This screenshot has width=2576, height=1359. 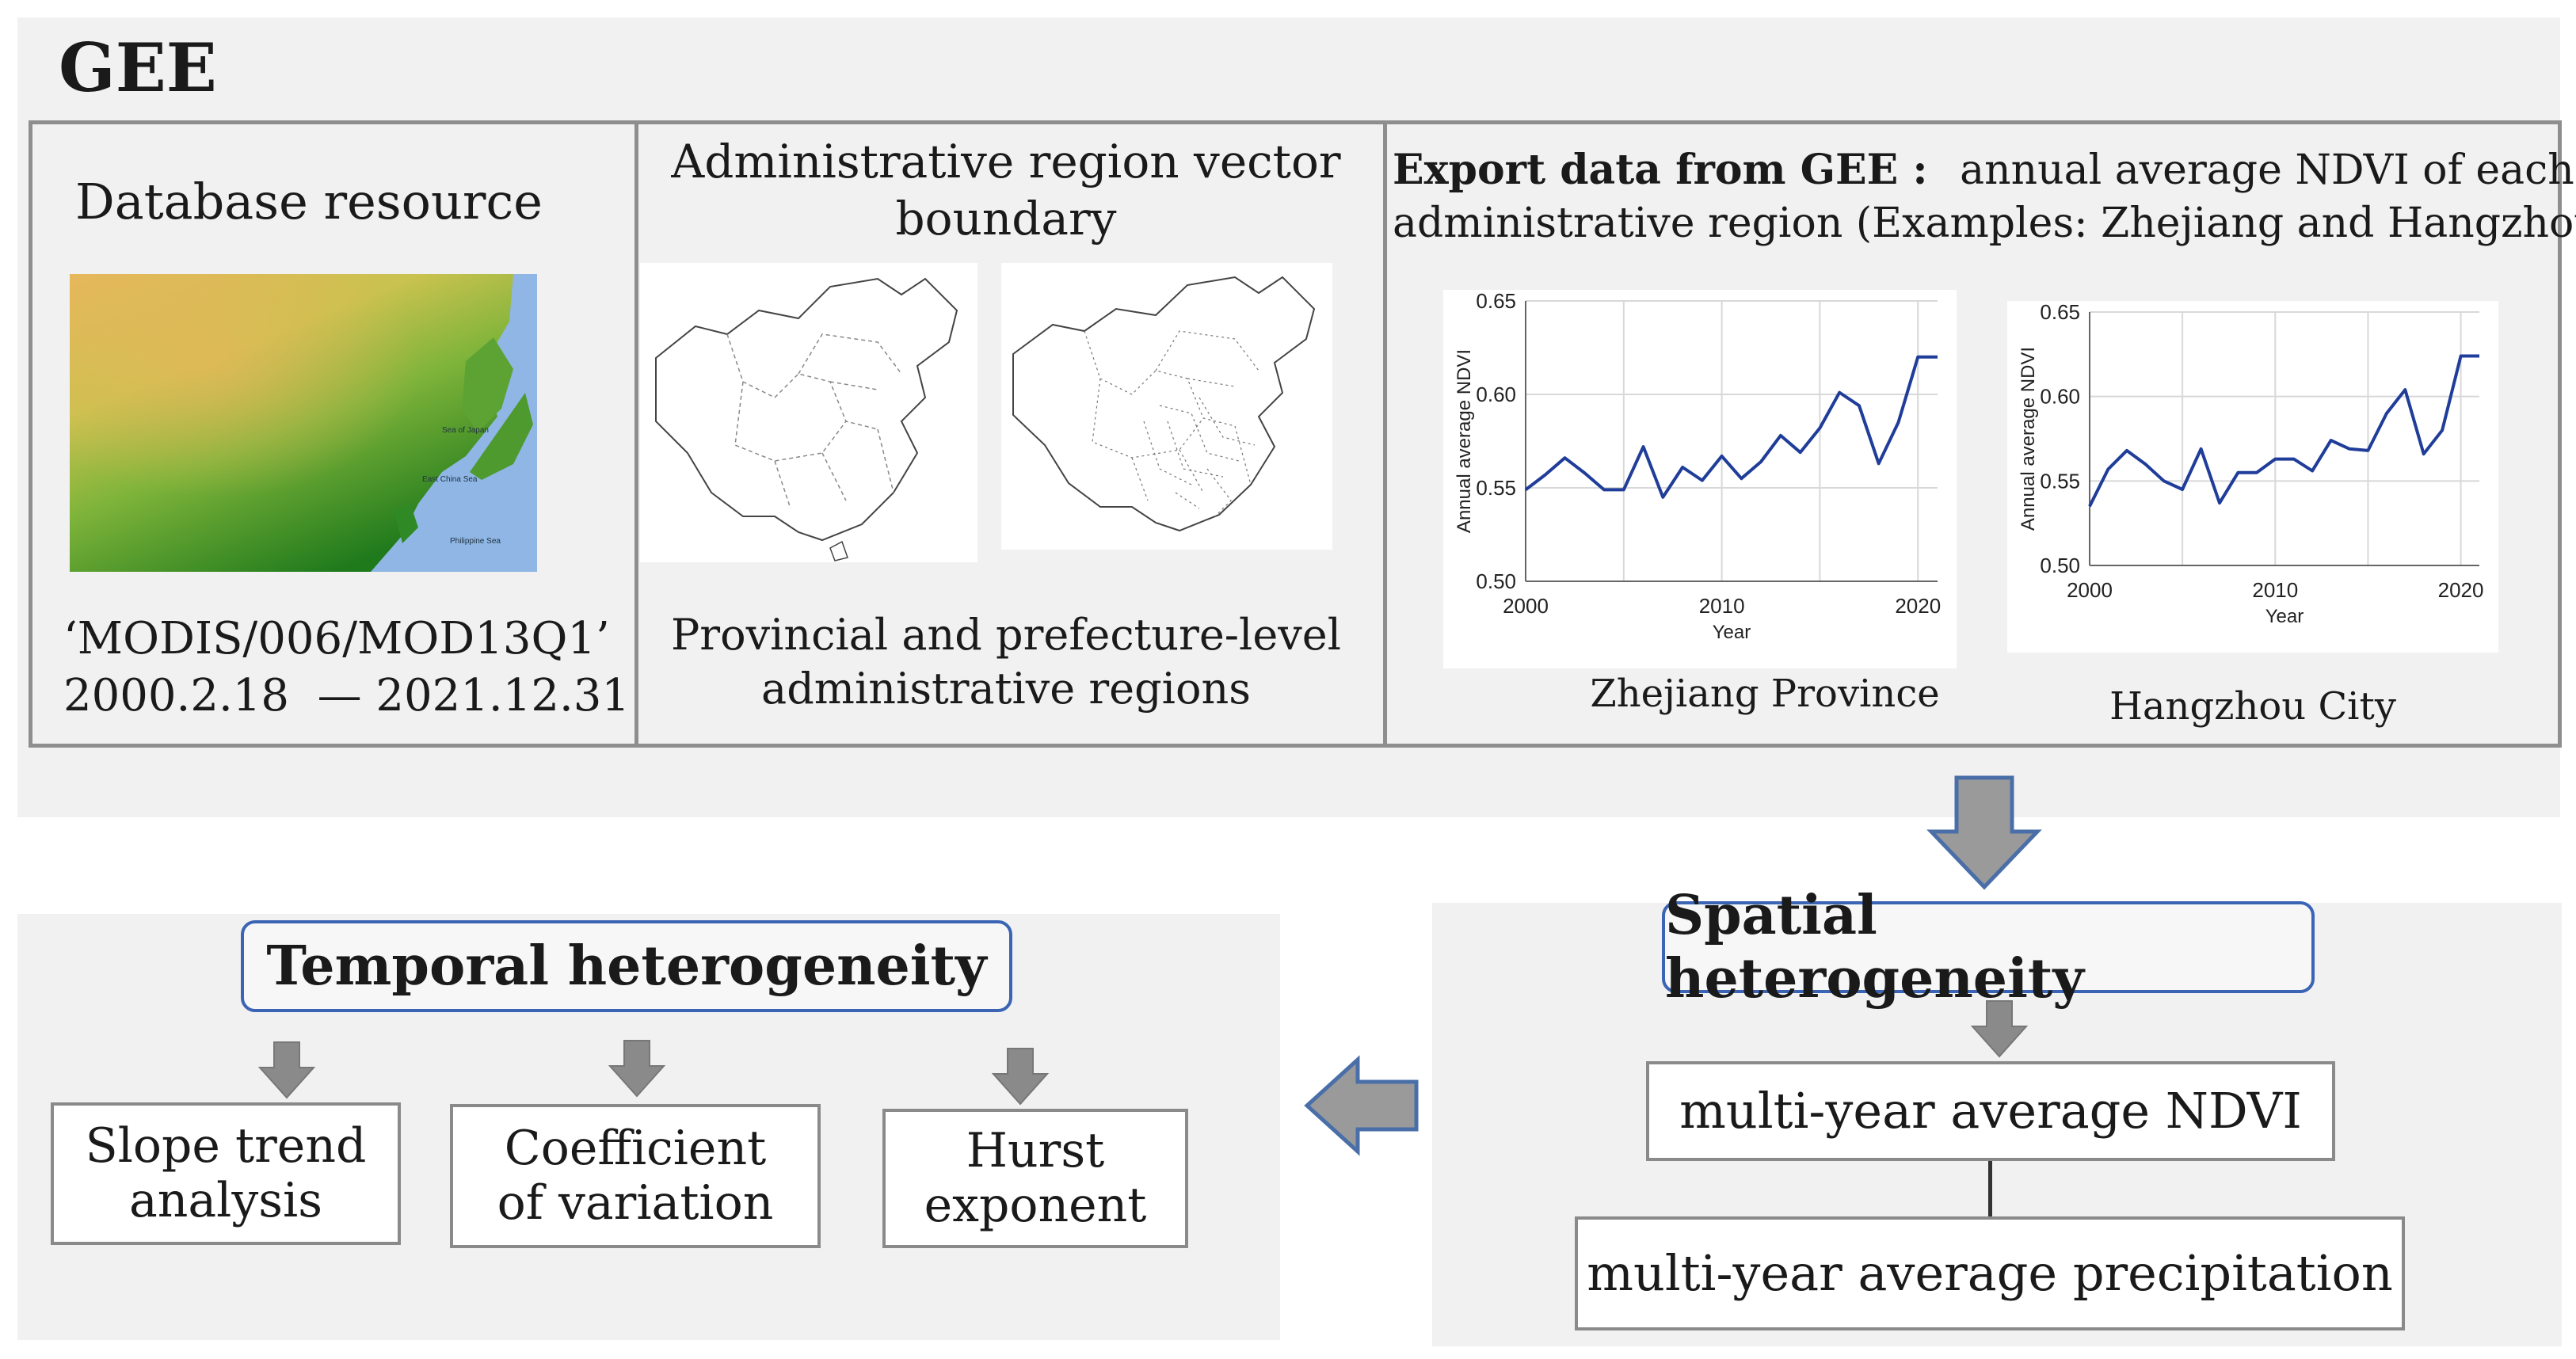 What do you see at coordinates (1006, 635) in the screenshot?
I see `boundary-caption-line1: Provincial and prefecture-level` at bounding box center [1006, 635].